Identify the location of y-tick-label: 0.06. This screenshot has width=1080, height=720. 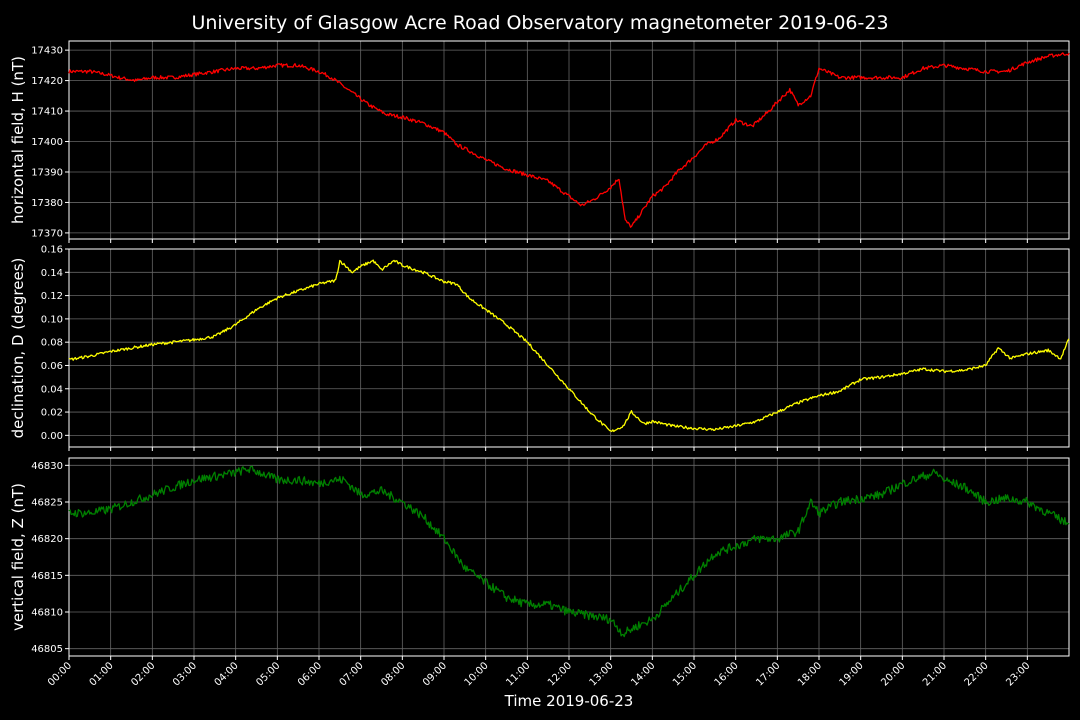
(52, 366).